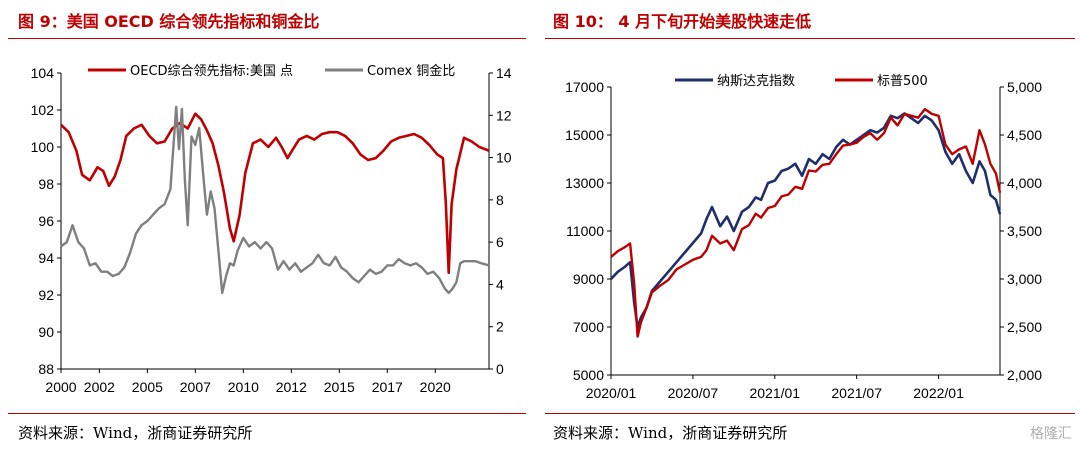 This screenshot has width=1080, height=449. I want to click on figure-9-source: 资料来源：Wind，浙商证券研究所, so click(135, 433).